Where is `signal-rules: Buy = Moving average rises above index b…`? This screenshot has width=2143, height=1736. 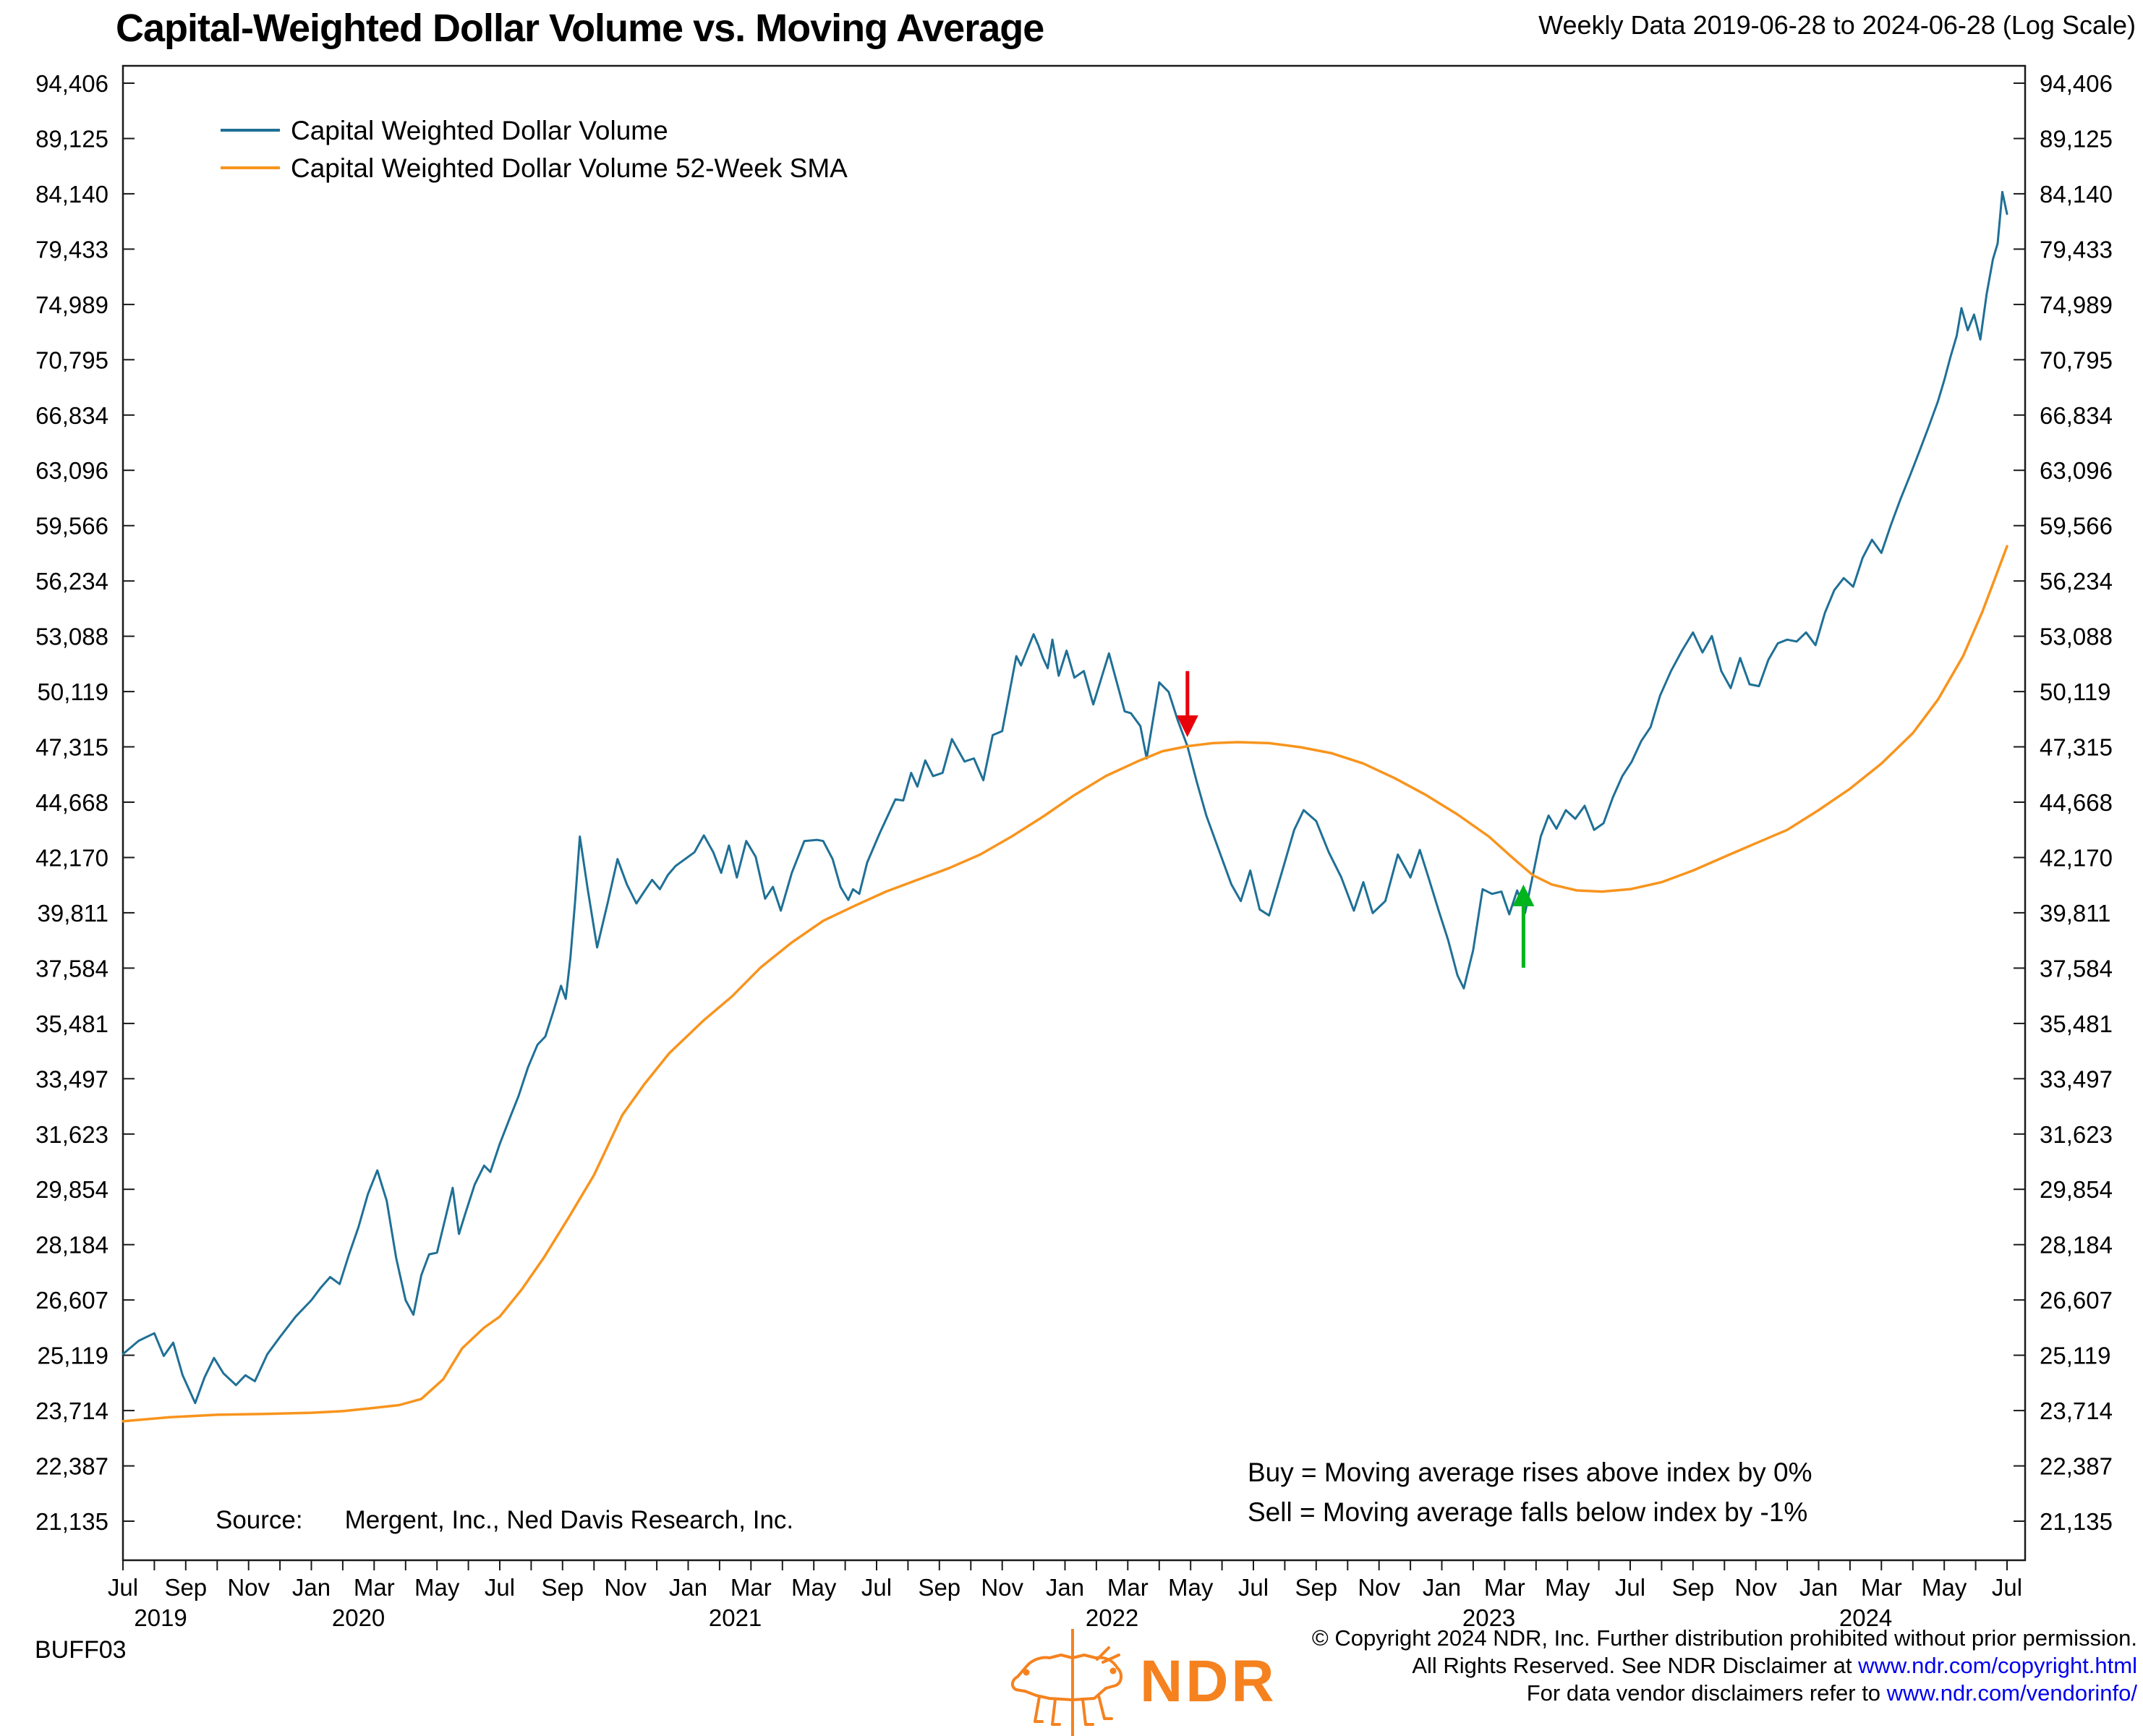
signal-rules: Buy = Moving average rises above index b… is located at coordinates (1530, 1492).